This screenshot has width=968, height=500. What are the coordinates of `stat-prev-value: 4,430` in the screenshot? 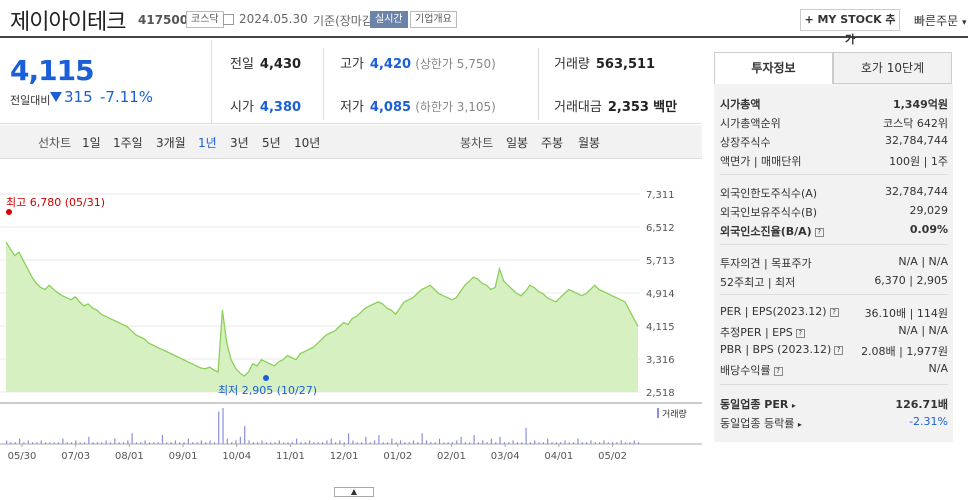 It's located at (280, 64).